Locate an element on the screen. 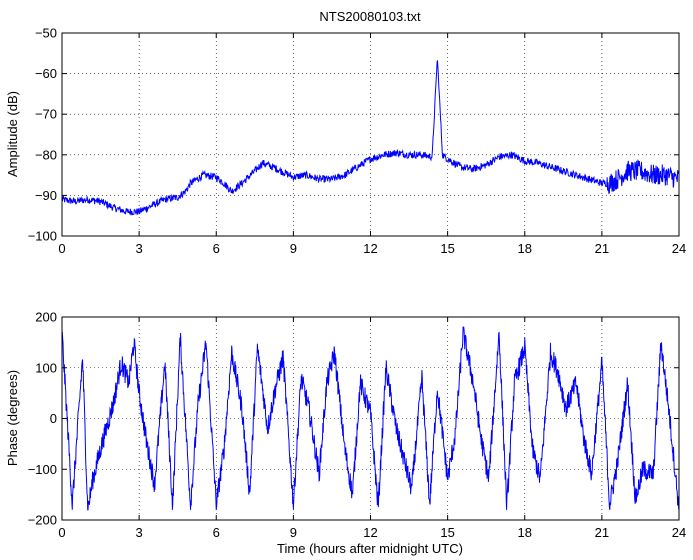 The height and width of the screenshot is (560, 693). y-tick-label: −60 is located at coordinates (46, 73).